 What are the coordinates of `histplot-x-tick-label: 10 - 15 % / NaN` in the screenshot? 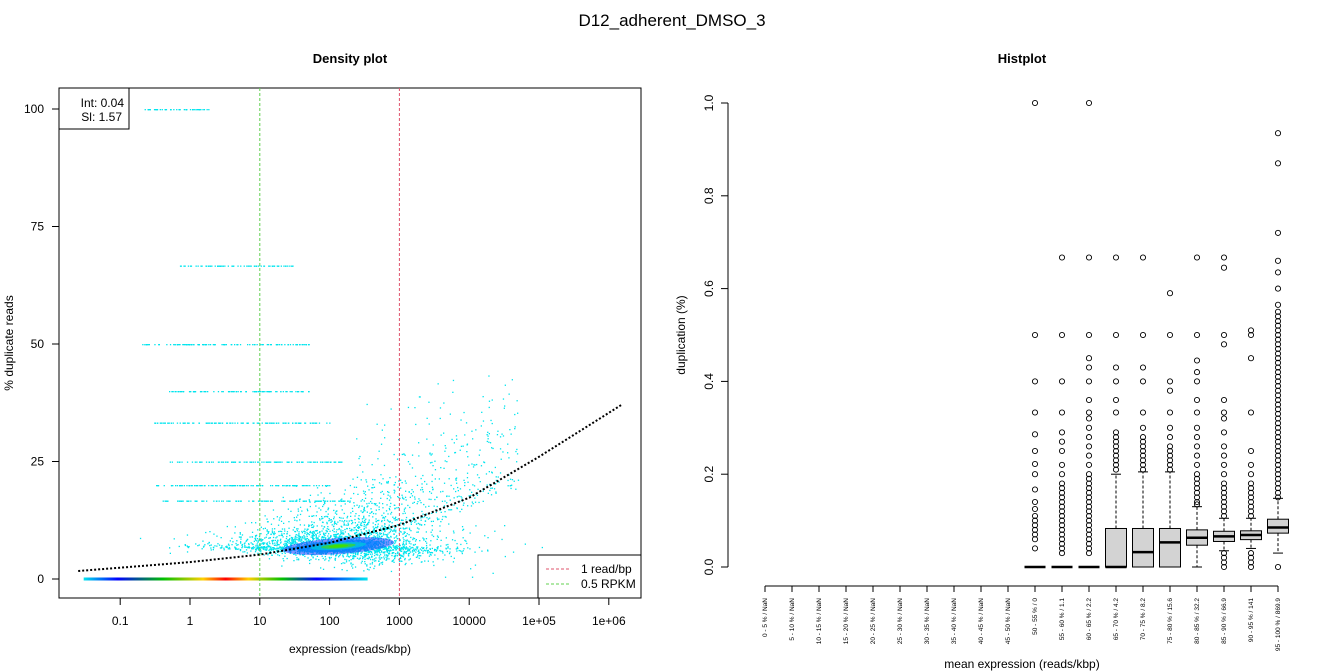 It's located at (819, 621).